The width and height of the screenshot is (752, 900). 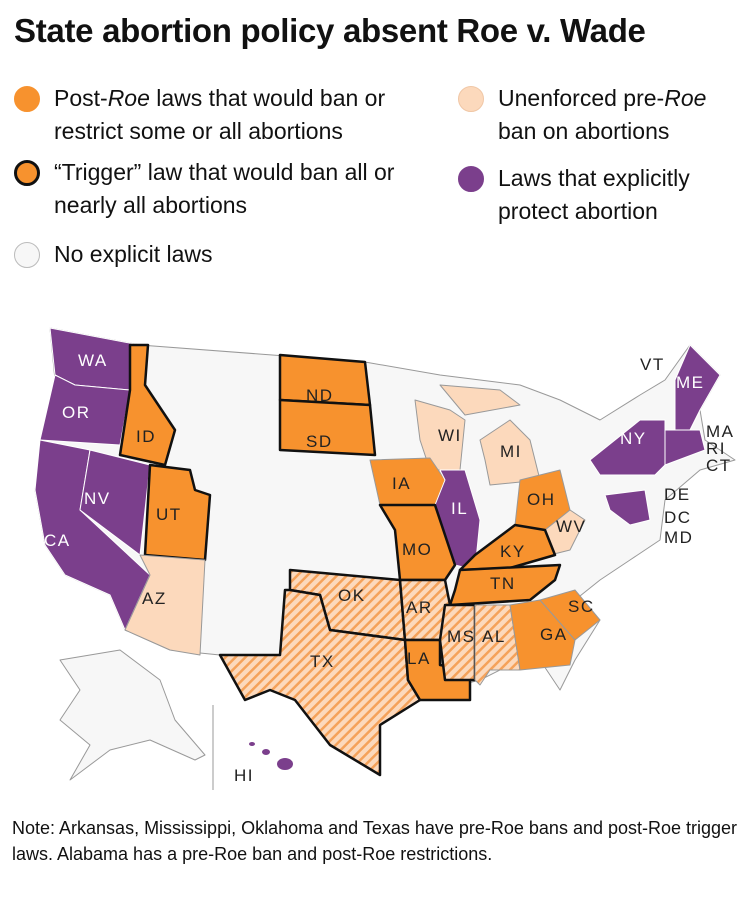 I want to click on state-label: TX, so click(x=322, y=661).